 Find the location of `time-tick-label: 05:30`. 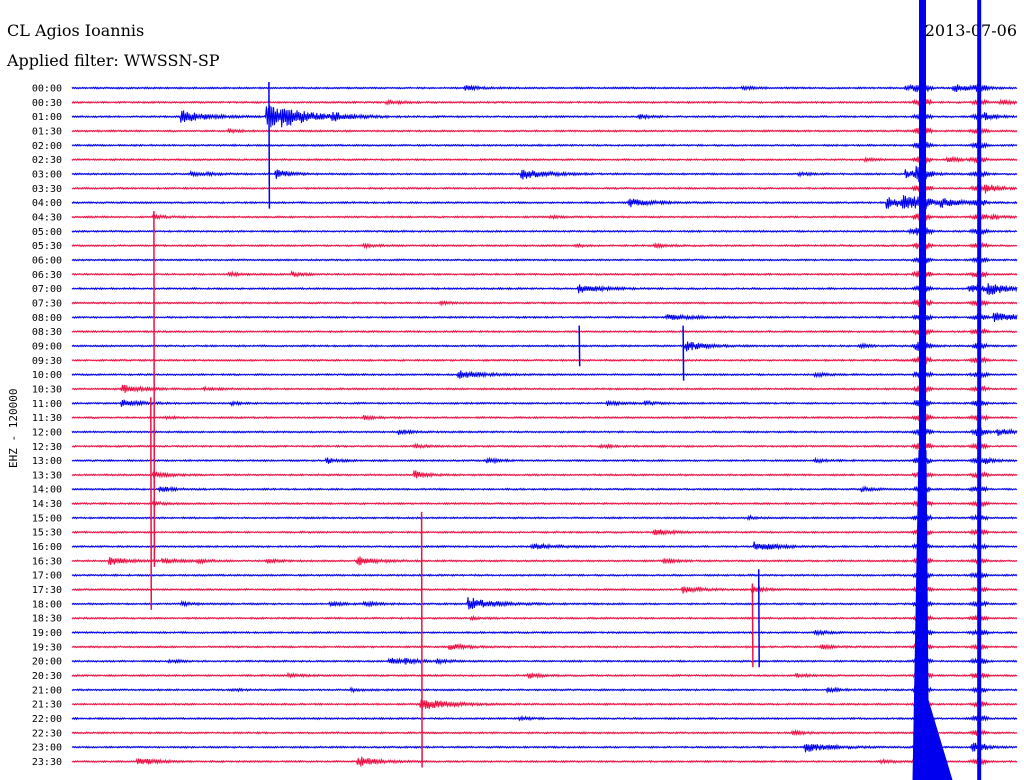

time-tick-label: 05:30 is located at coordinates (47, 246).